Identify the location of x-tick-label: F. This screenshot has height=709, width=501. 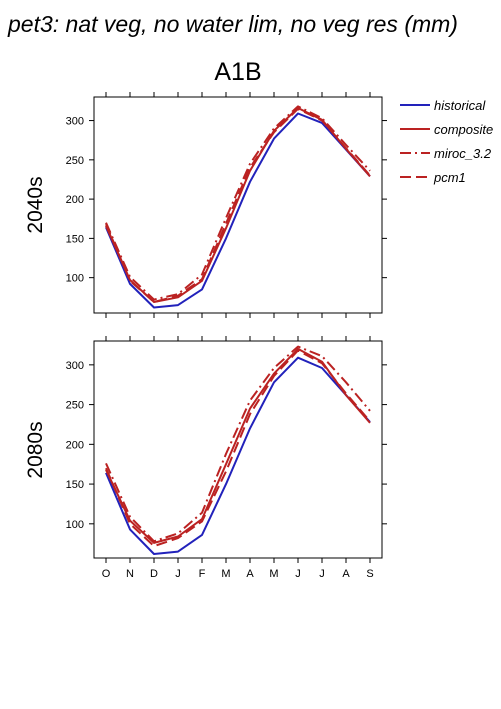
(202, 574).